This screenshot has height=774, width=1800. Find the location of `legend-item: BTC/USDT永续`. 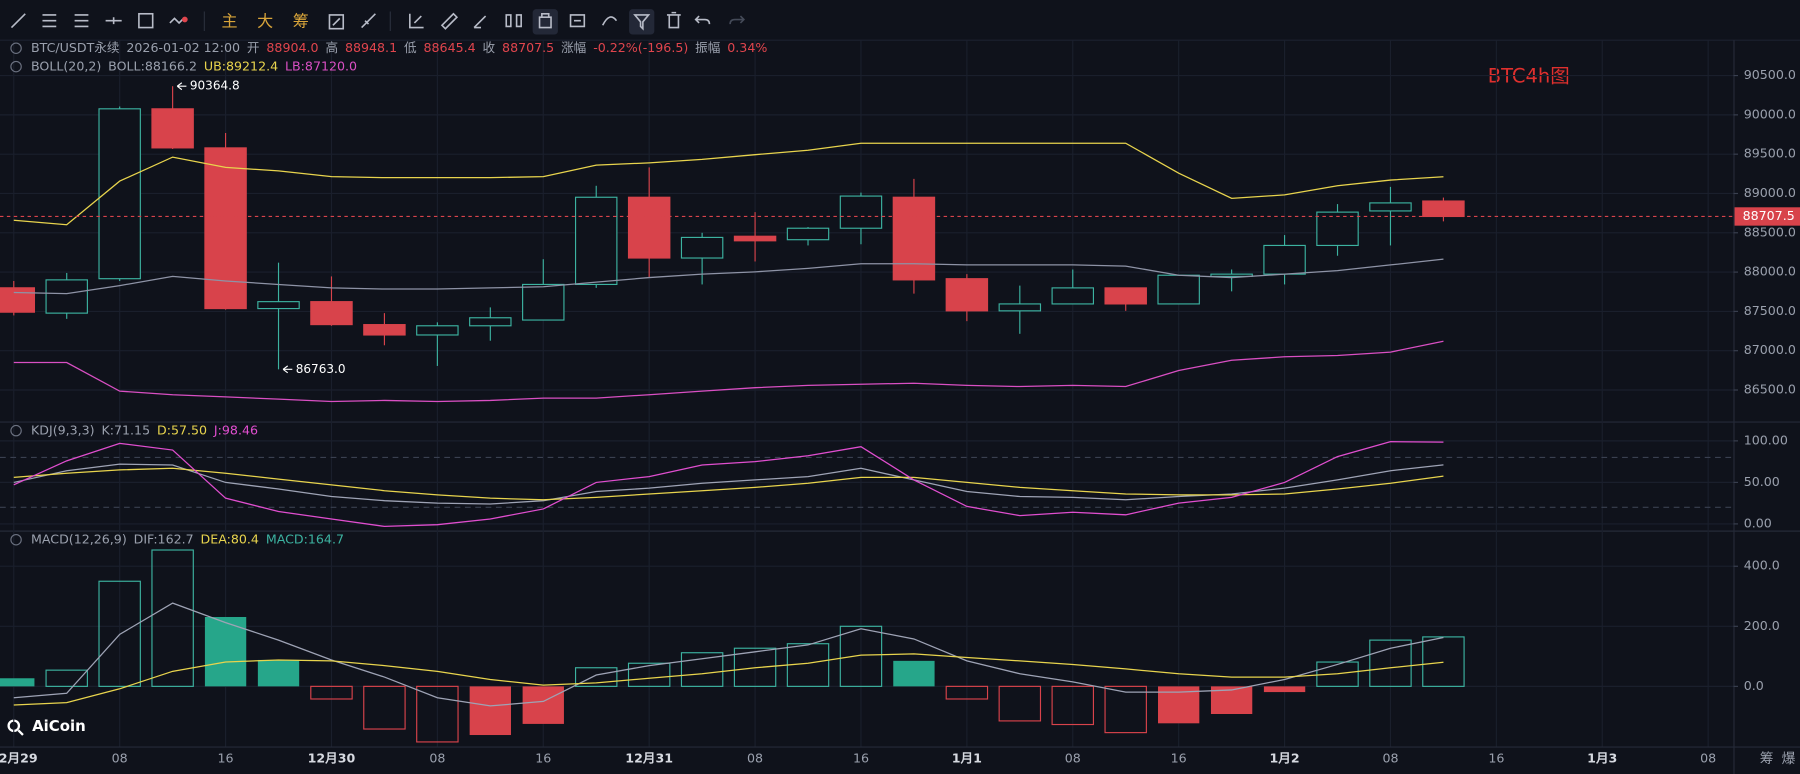

legend-item: BTC/USDT永续 is located at coordinates (75, 47).